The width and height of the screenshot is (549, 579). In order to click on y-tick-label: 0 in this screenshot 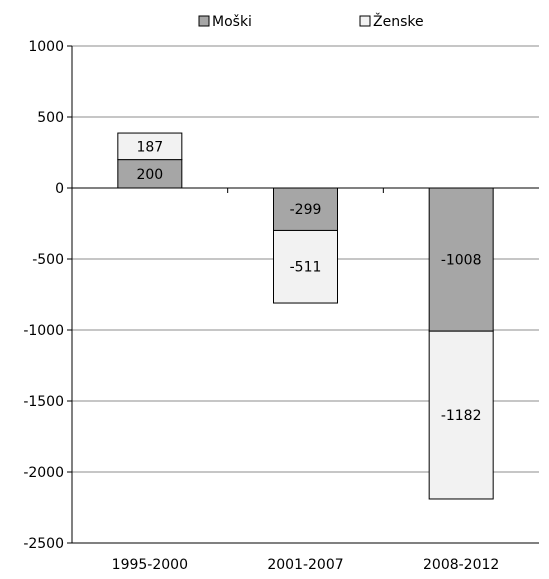, I will do `click(59, 189)`.